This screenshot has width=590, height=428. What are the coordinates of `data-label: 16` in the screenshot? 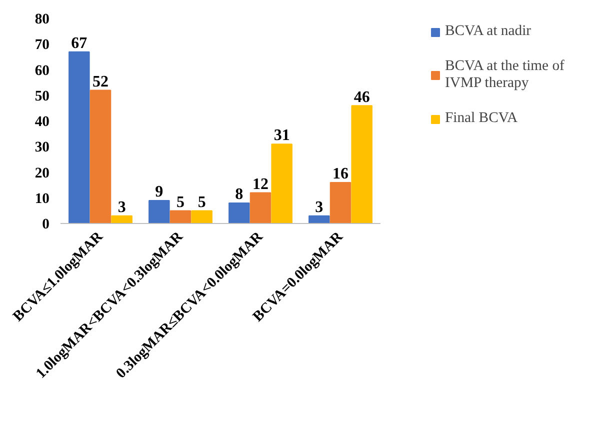 It's located at (340, 174).